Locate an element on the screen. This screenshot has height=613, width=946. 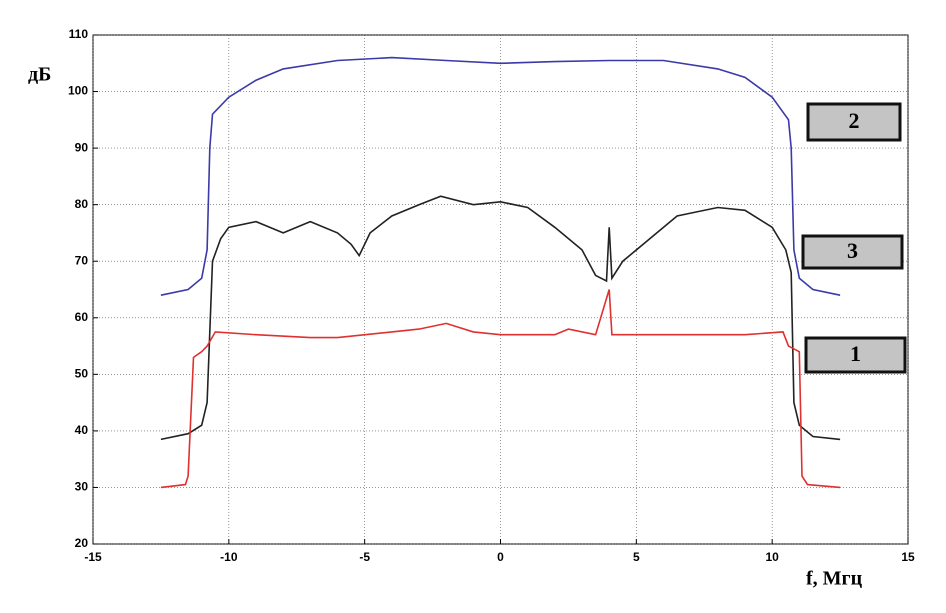
y-tick-label: 60 is located at coordinates (82, 317).